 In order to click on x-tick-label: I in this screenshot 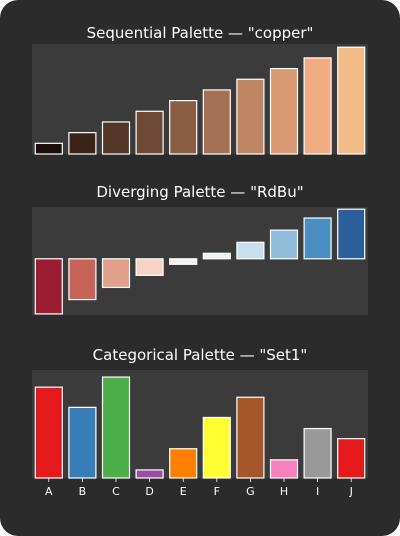, I will do `click(317, 491)`.